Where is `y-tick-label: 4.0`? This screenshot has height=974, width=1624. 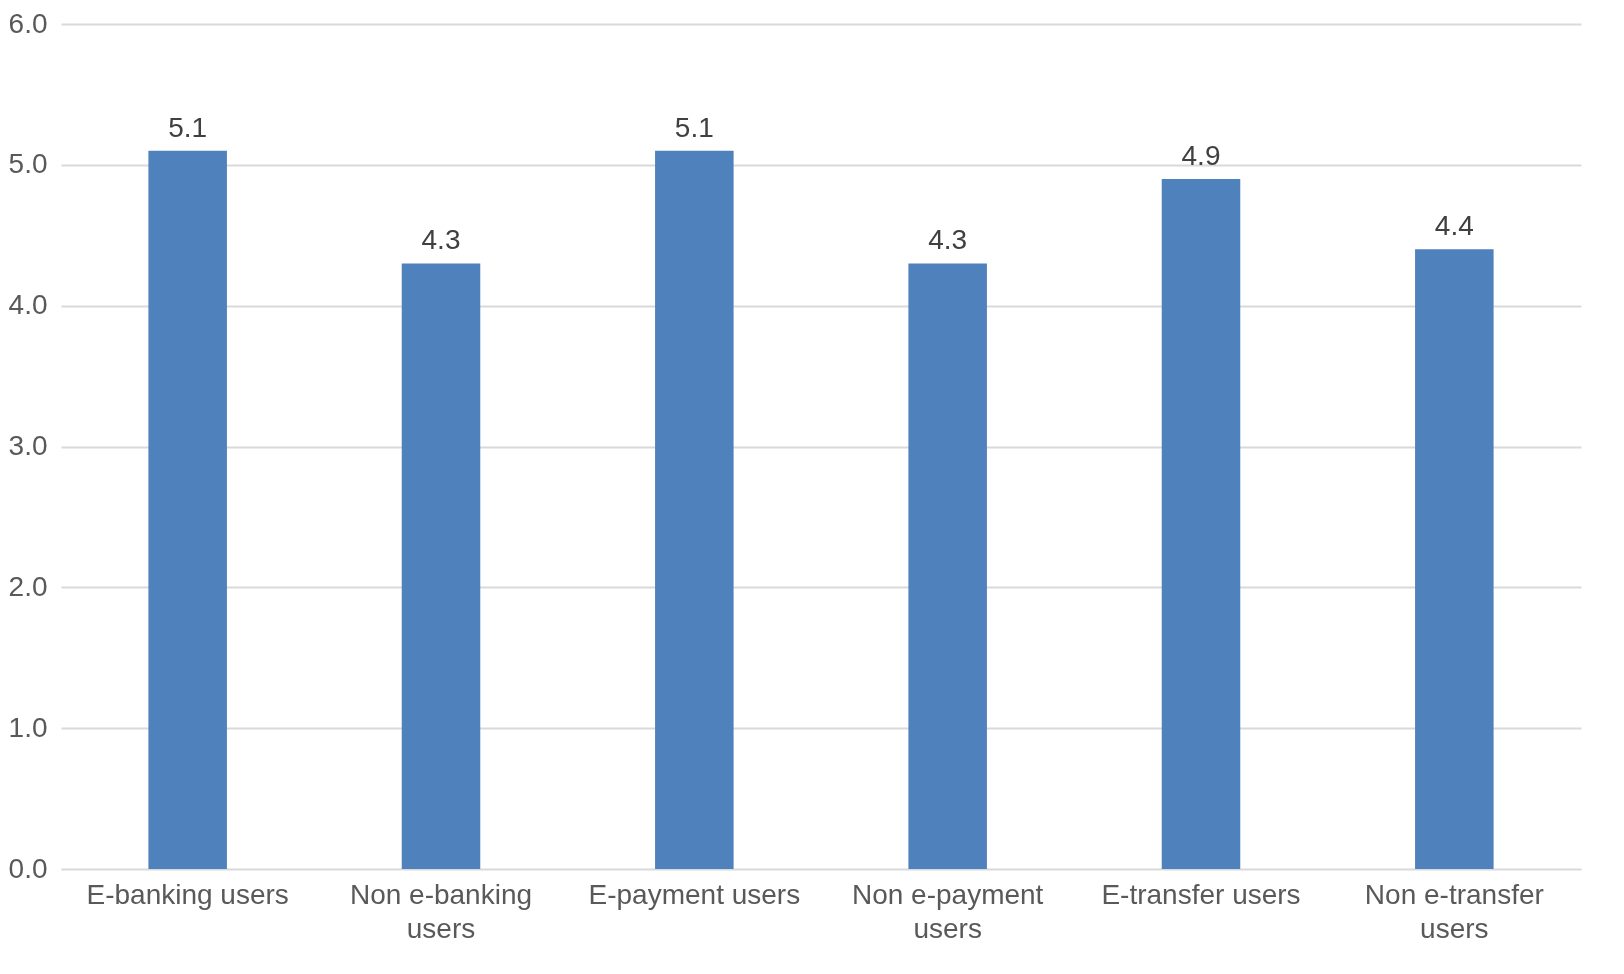 y-tick-label: 4.0 is located at coordinates (28, 305).